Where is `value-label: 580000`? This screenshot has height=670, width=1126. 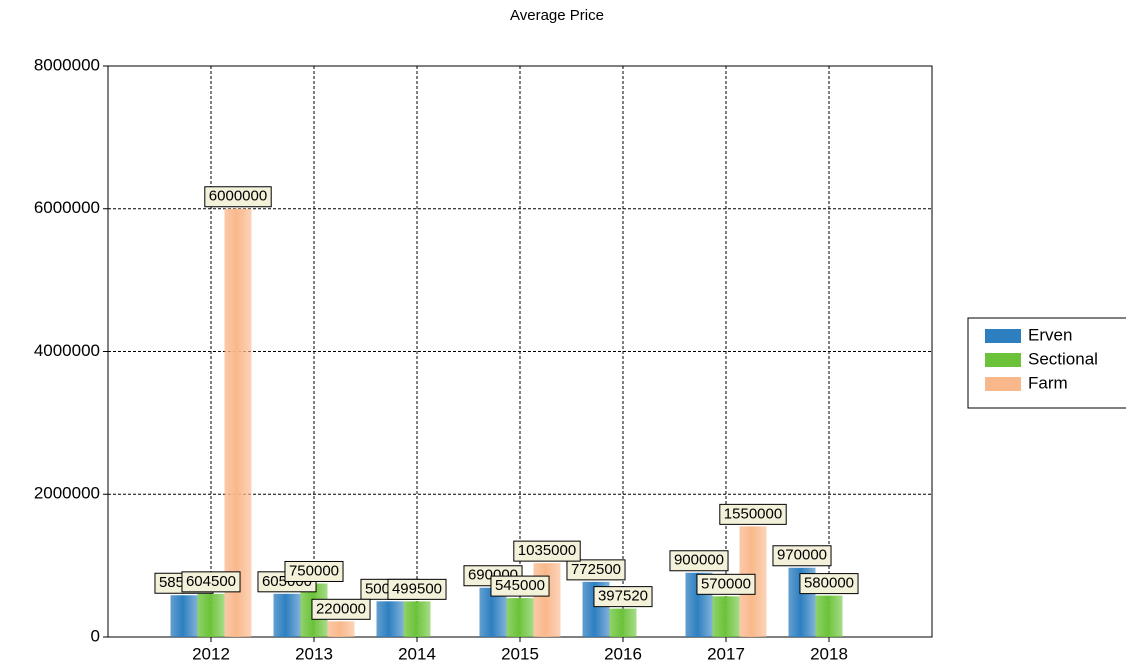
value-label: 580000 is located at coordinates (829, 584).